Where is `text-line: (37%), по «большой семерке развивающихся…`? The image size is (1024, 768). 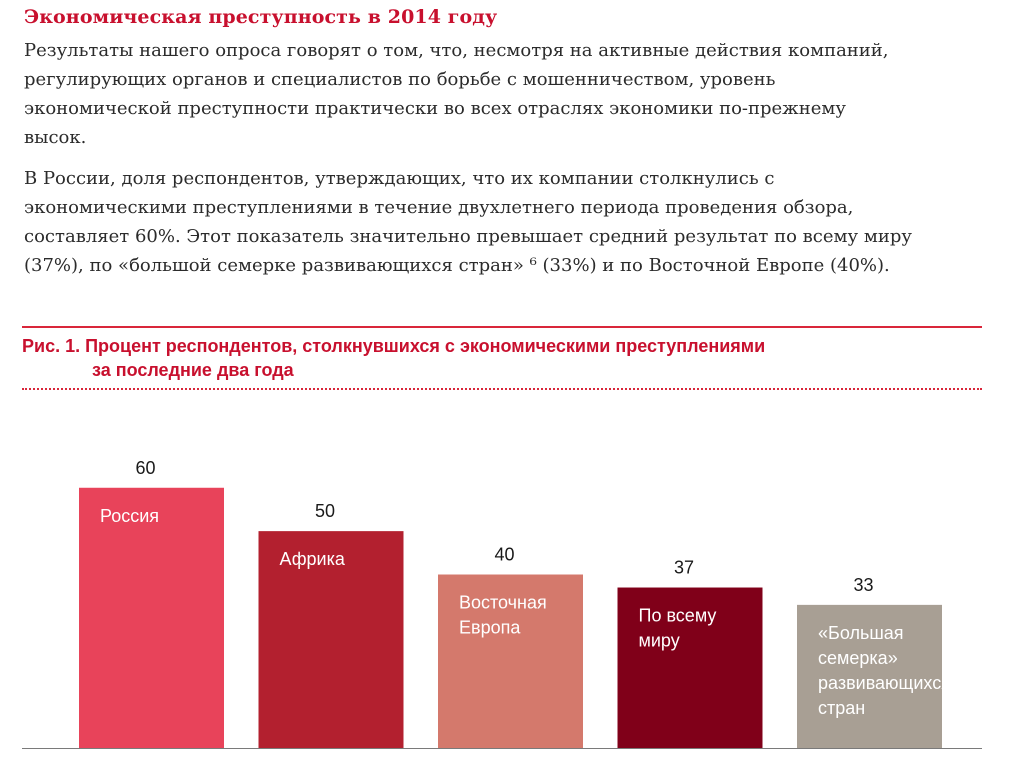
text-line: (37%), по «большой семерке развивающихся… is located at coordinates (457, 265).